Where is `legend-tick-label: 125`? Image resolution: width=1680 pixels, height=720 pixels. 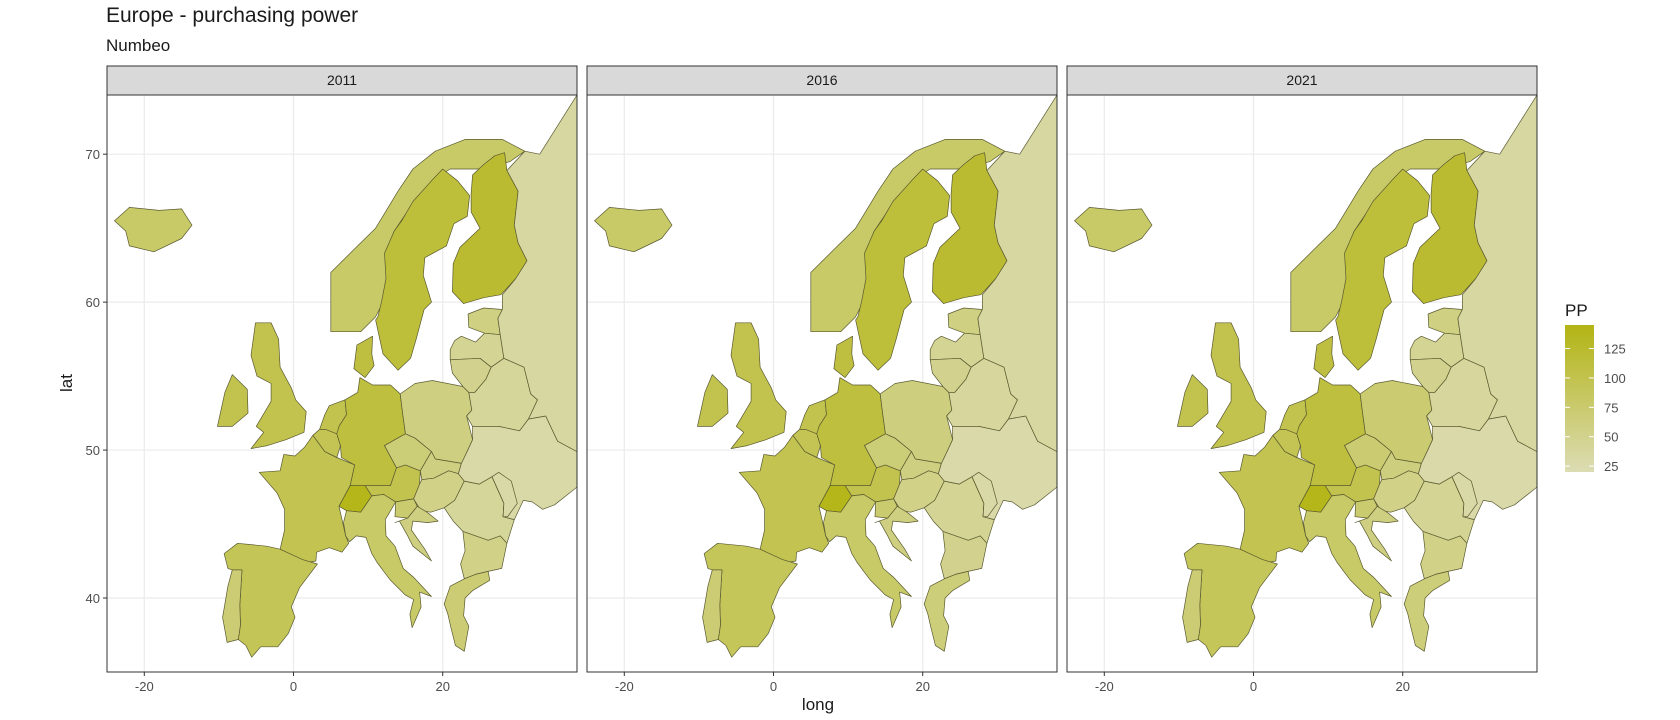 legend-tick-label: 125 is located at coordinates (1615, 349).